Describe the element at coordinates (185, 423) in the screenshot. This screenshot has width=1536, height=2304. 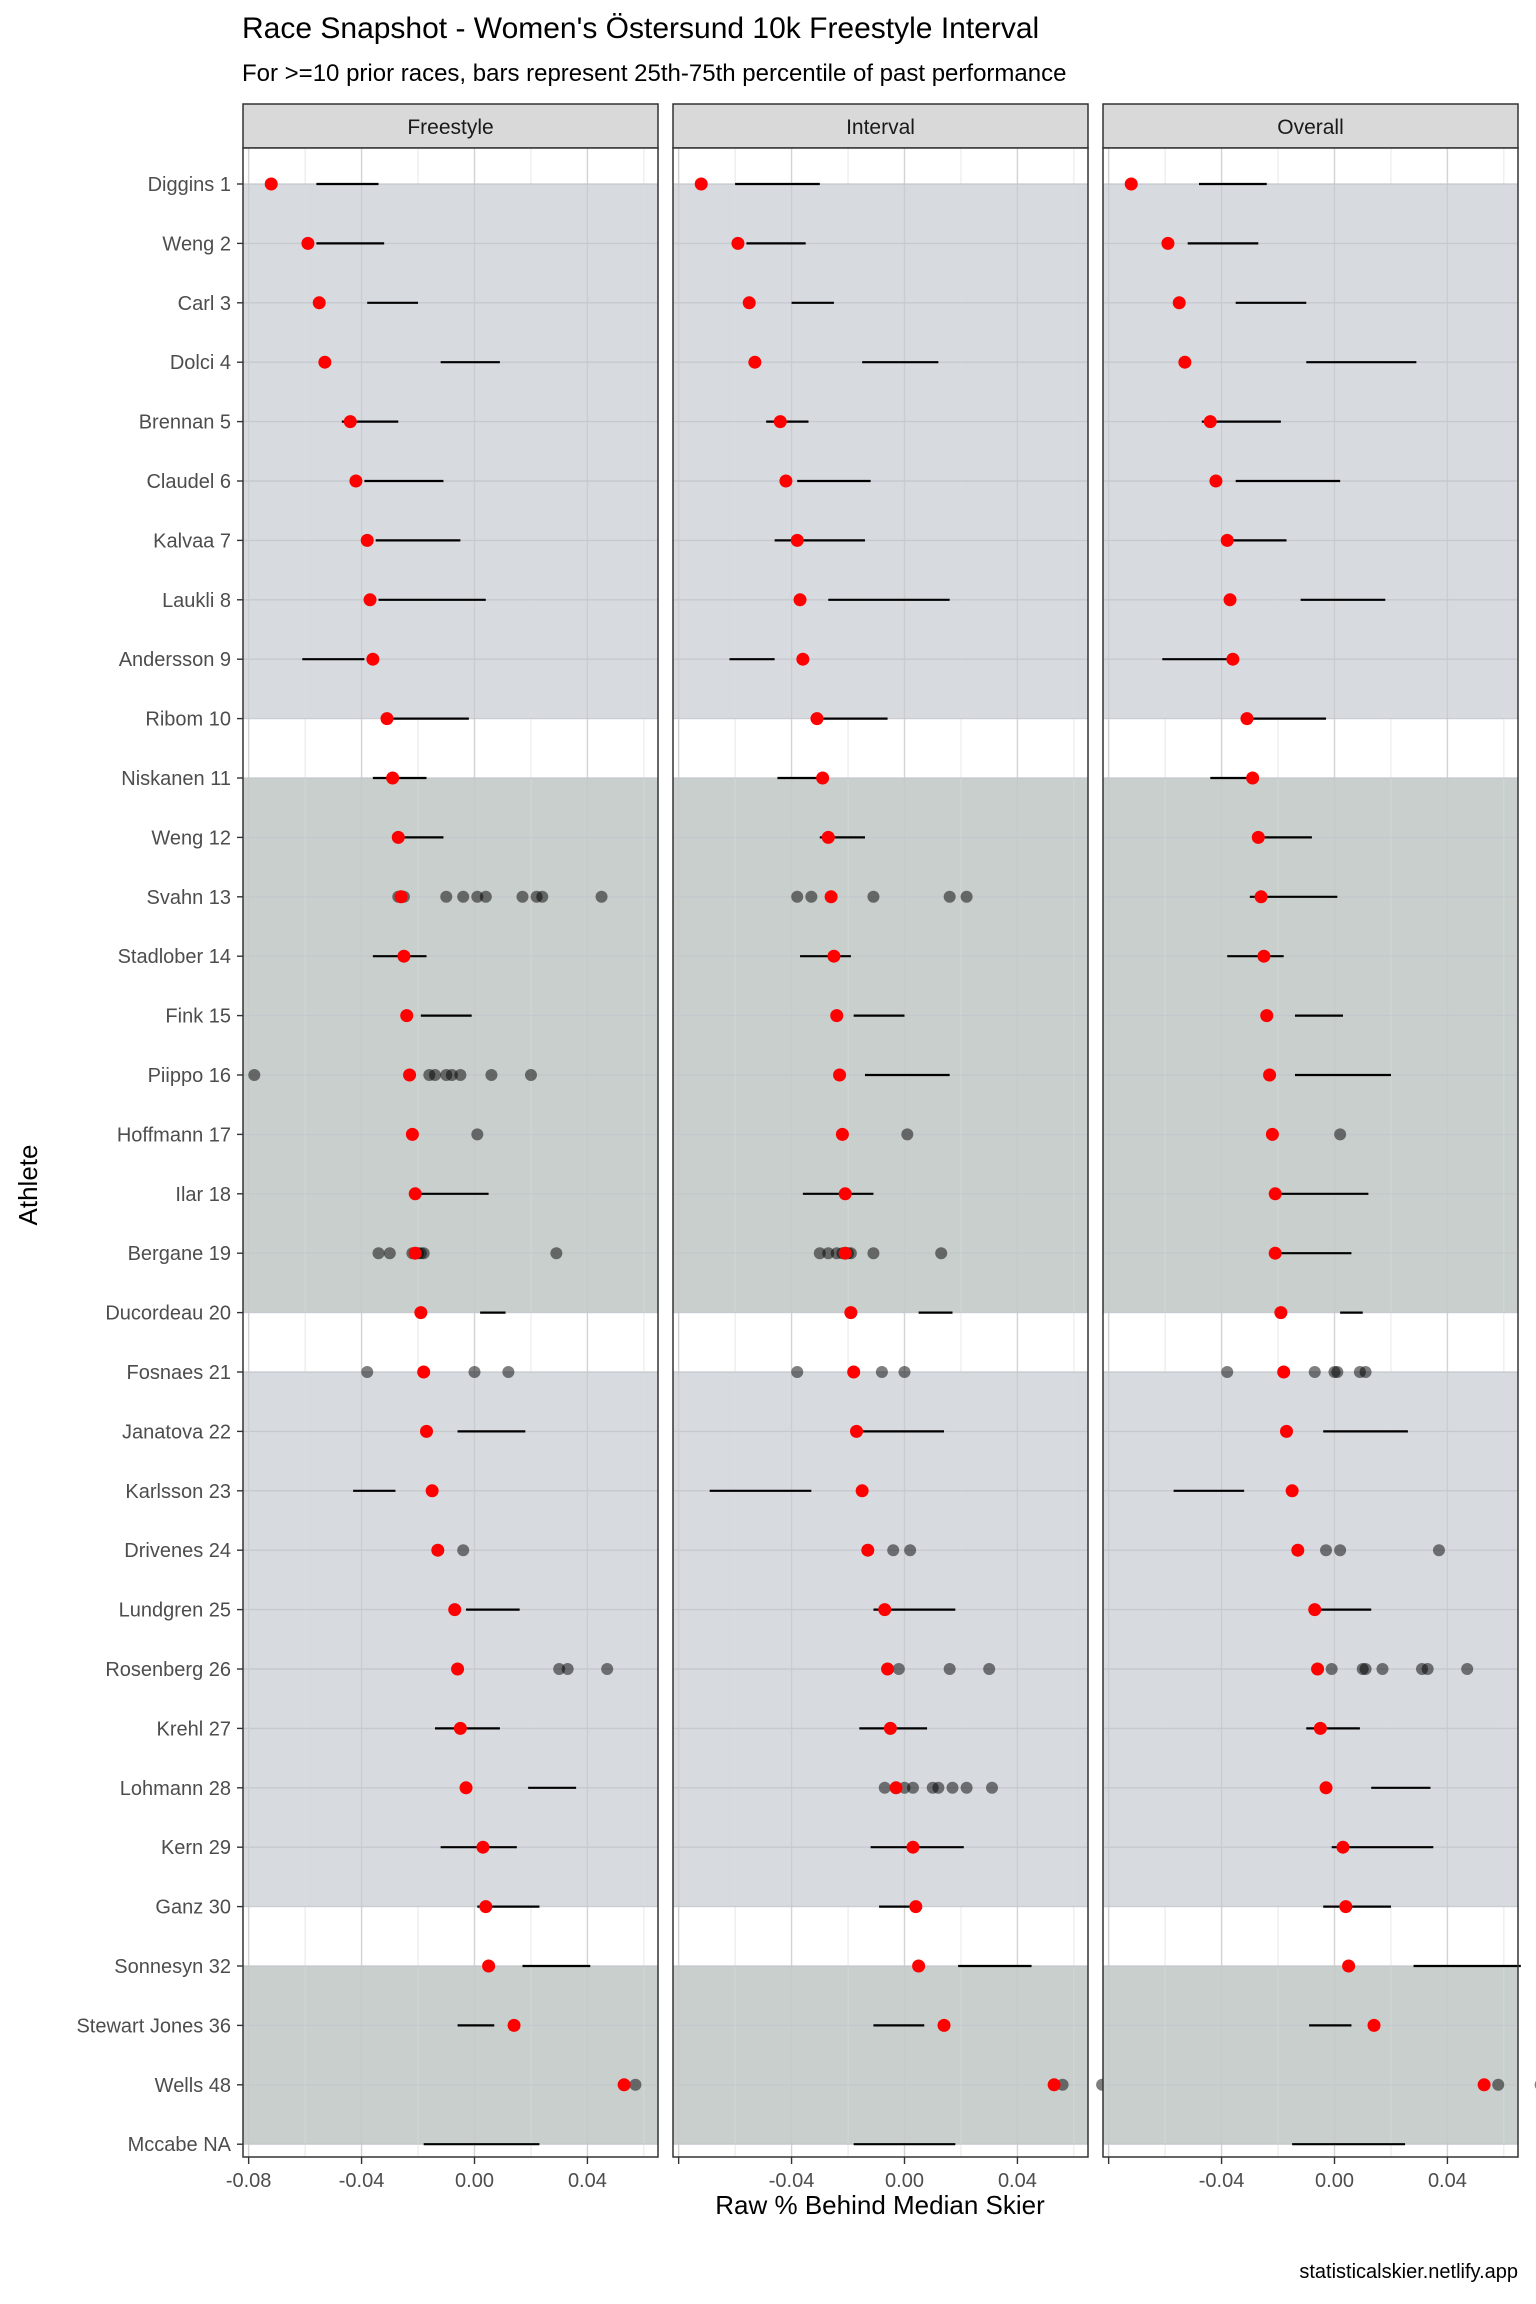
I see `y-tick-label: Brennan 5` at that location.